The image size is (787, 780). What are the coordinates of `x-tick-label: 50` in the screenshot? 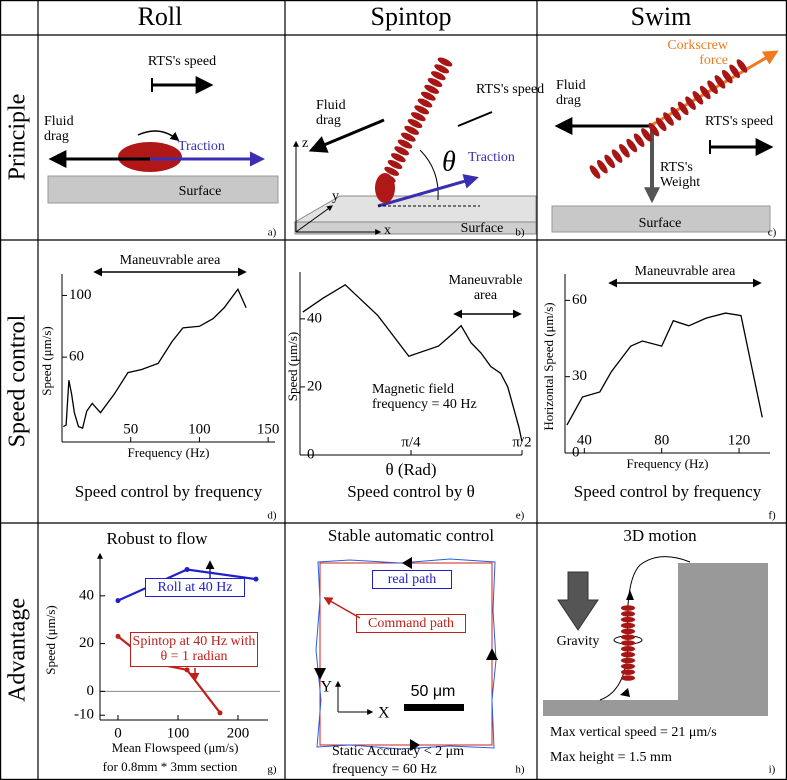 It's located at (130, 429).